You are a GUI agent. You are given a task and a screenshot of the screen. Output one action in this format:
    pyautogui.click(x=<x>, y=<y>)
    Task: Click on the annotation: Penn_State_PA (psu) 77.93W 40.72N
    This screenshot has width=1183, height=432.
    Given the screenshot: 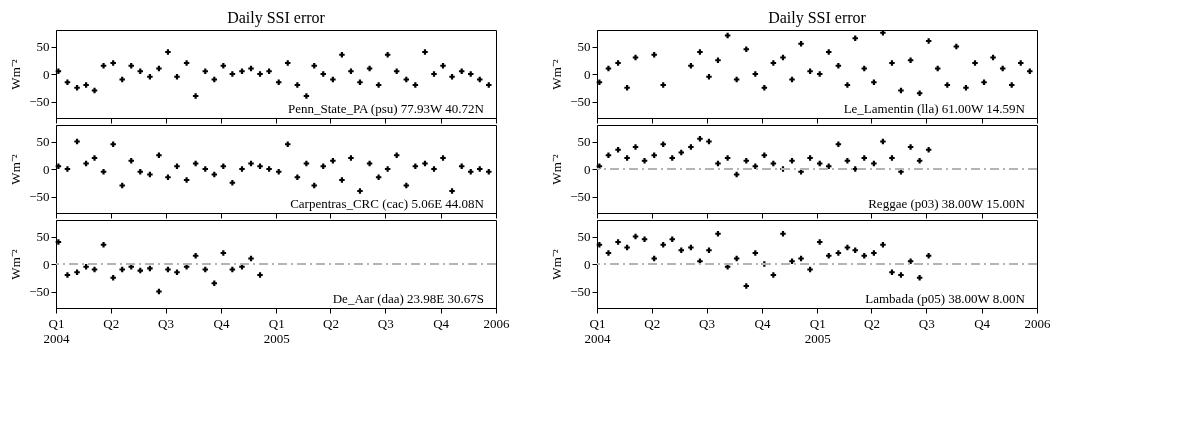 What is the action you would take?
    pyautogui.click(x=386, y=108)
    